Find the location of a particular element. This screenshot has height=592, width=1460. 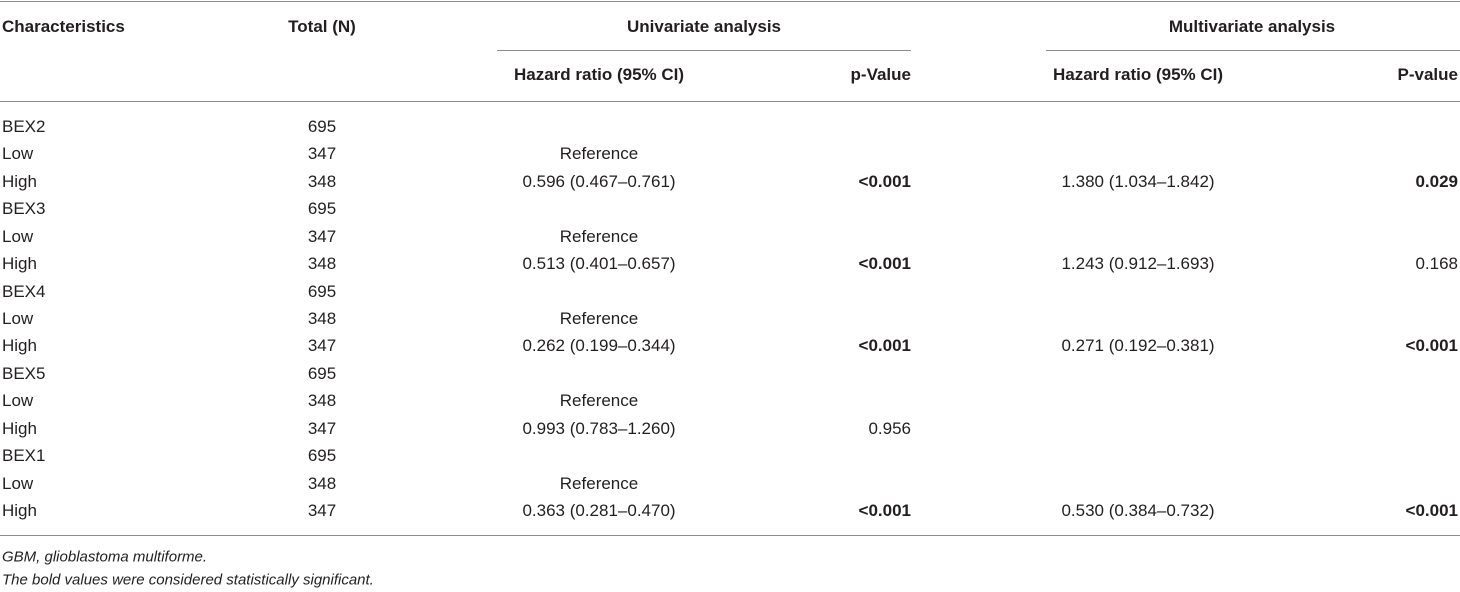

table-cell: BEX4 is located at coordinates (24, 291).